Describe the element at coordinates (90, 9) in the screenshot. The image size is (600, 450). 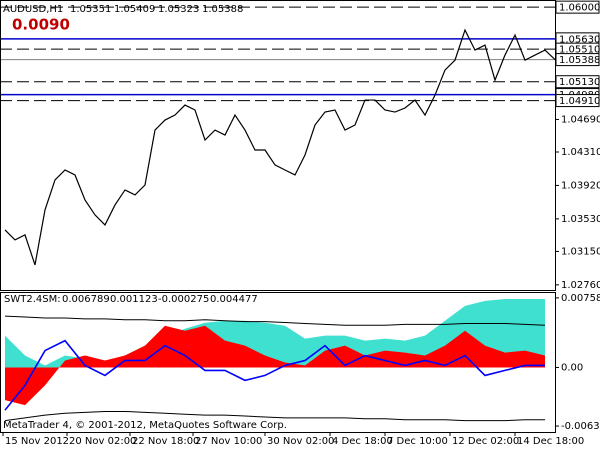
I see `open: 1.05351` at that location.